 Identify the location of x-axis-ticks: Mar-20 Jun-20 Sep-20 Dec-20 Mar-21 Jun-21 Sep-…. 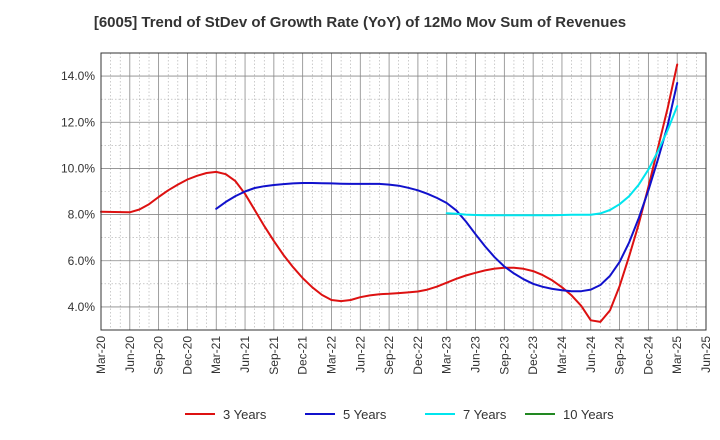
(403, 355).